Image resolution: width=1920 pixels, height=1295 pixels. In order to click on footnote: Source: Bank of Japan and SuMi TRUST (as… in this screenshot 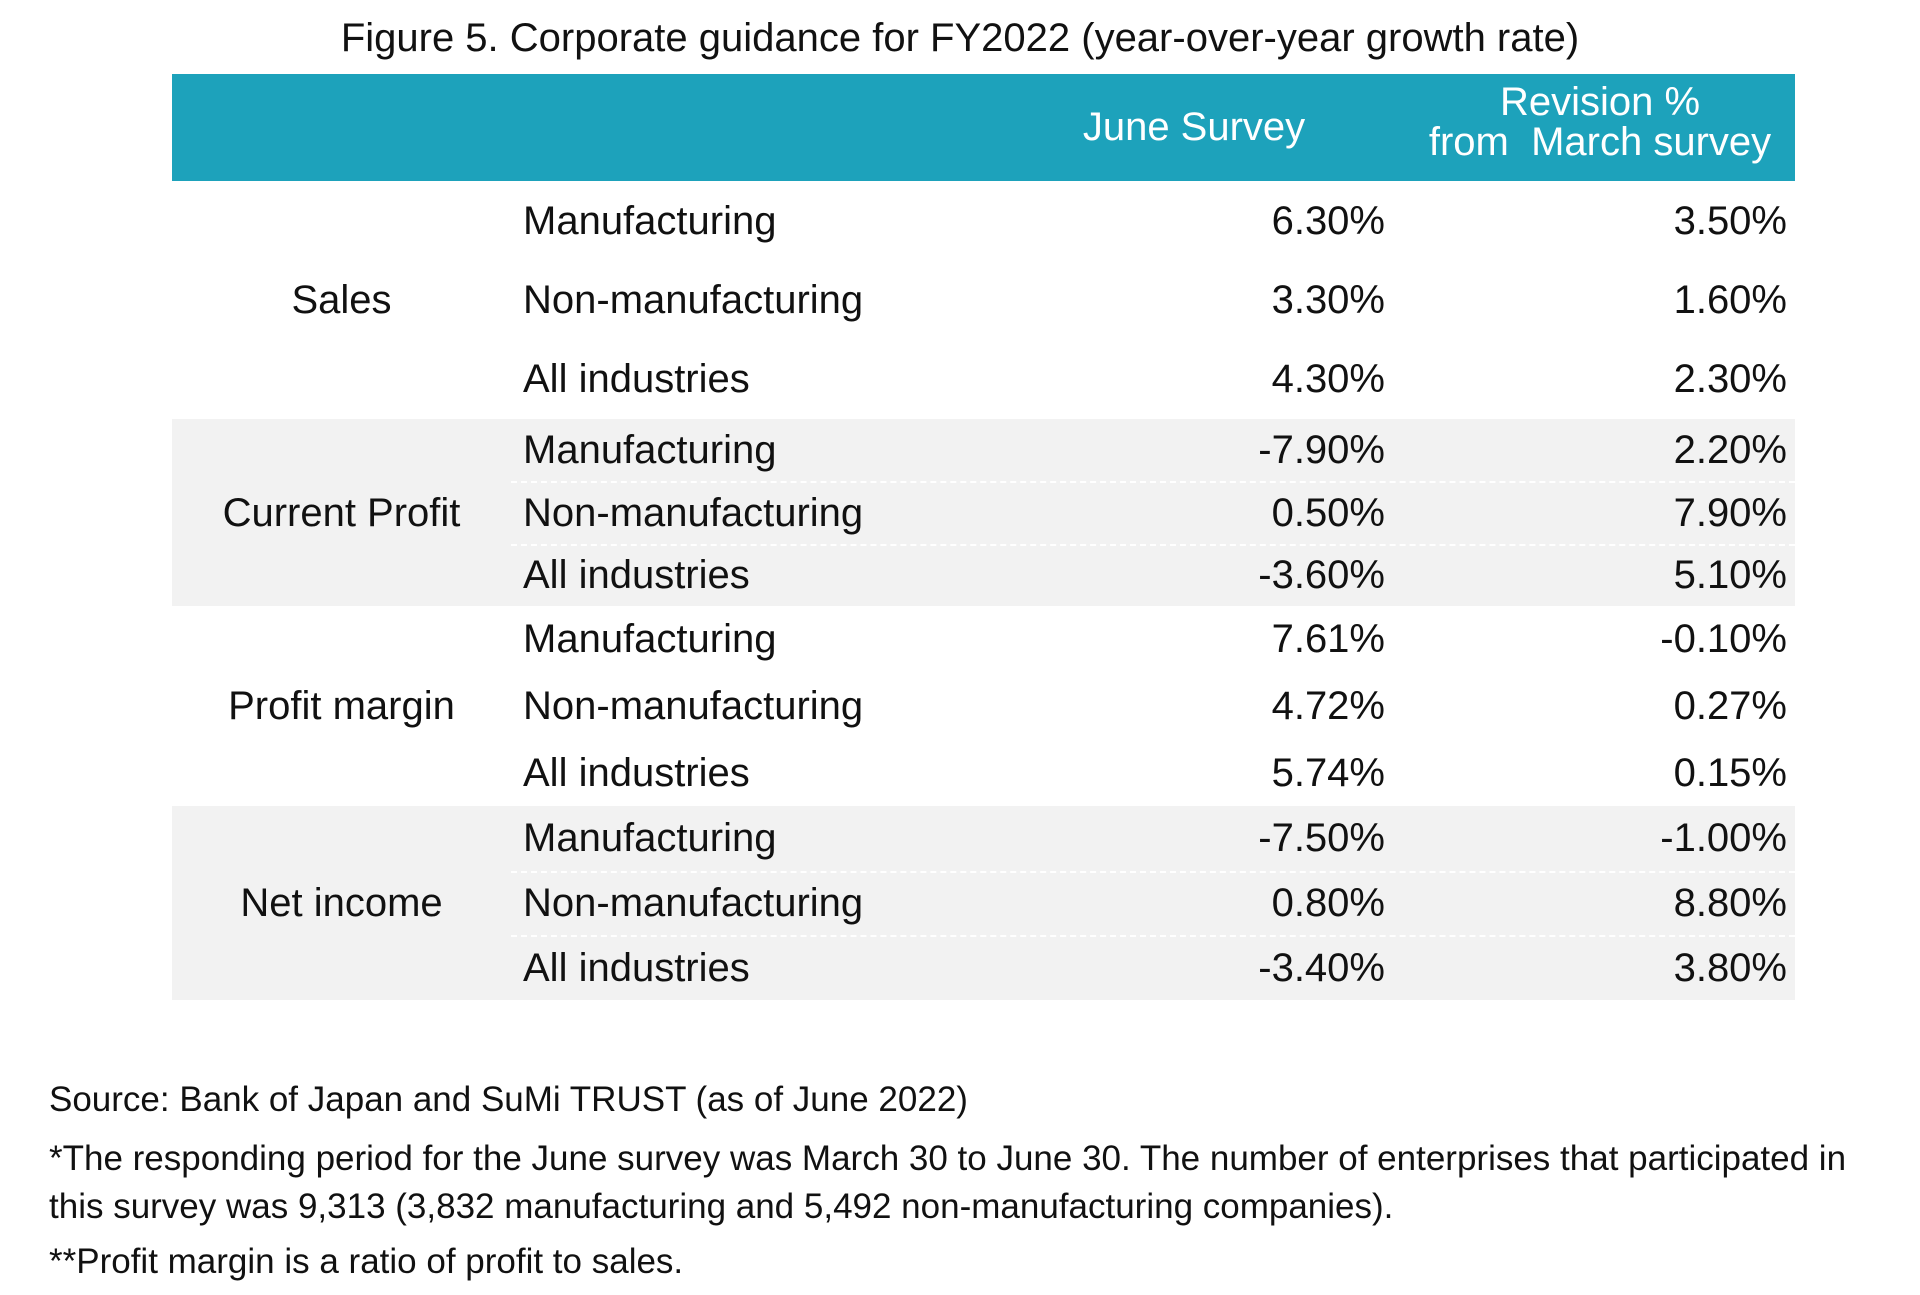, I will do `click(508, 1099)`.